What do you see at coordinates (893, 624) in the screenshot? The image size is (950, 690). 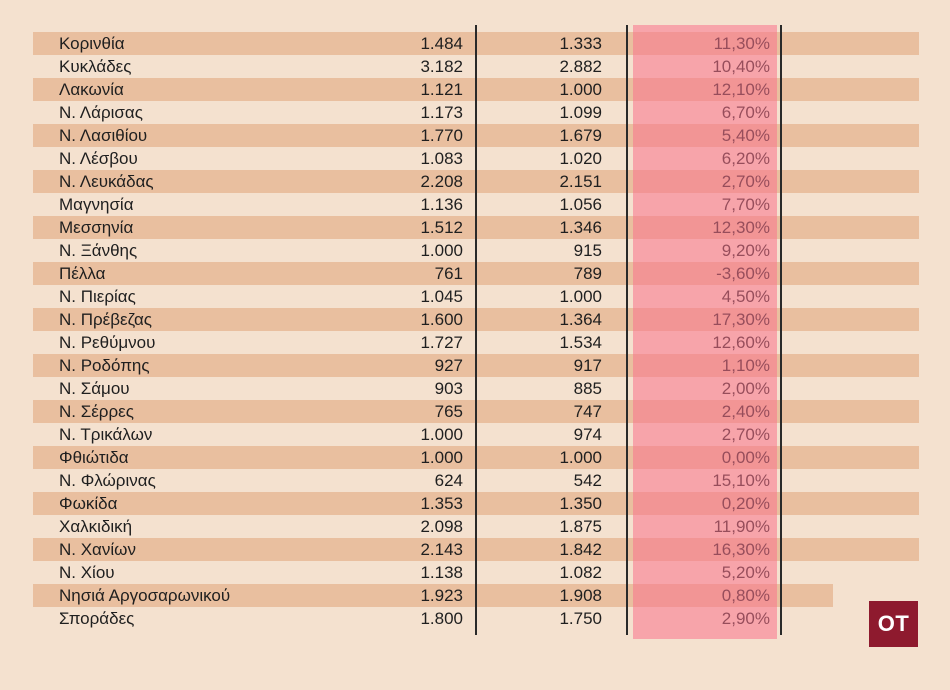 I see `ot-logo: OT` at bounding box center [893, 624].